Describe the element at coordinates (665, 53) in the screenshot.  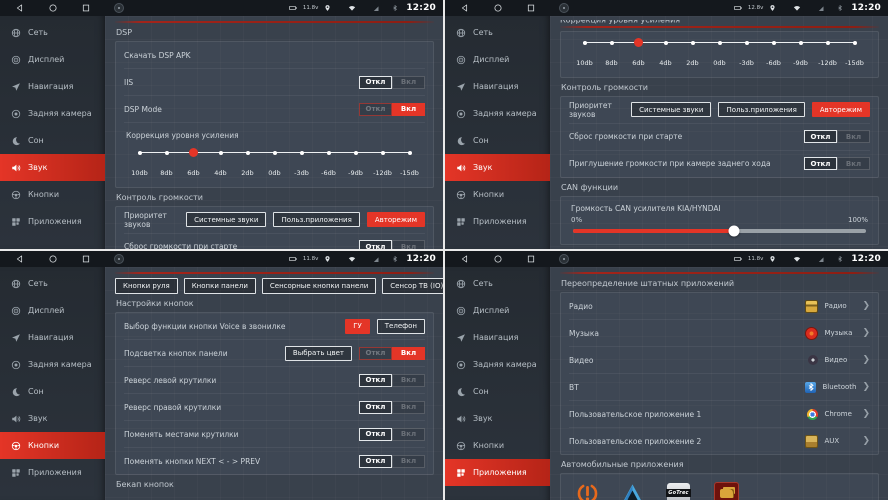
I see `db-tick: 4db` at that location.